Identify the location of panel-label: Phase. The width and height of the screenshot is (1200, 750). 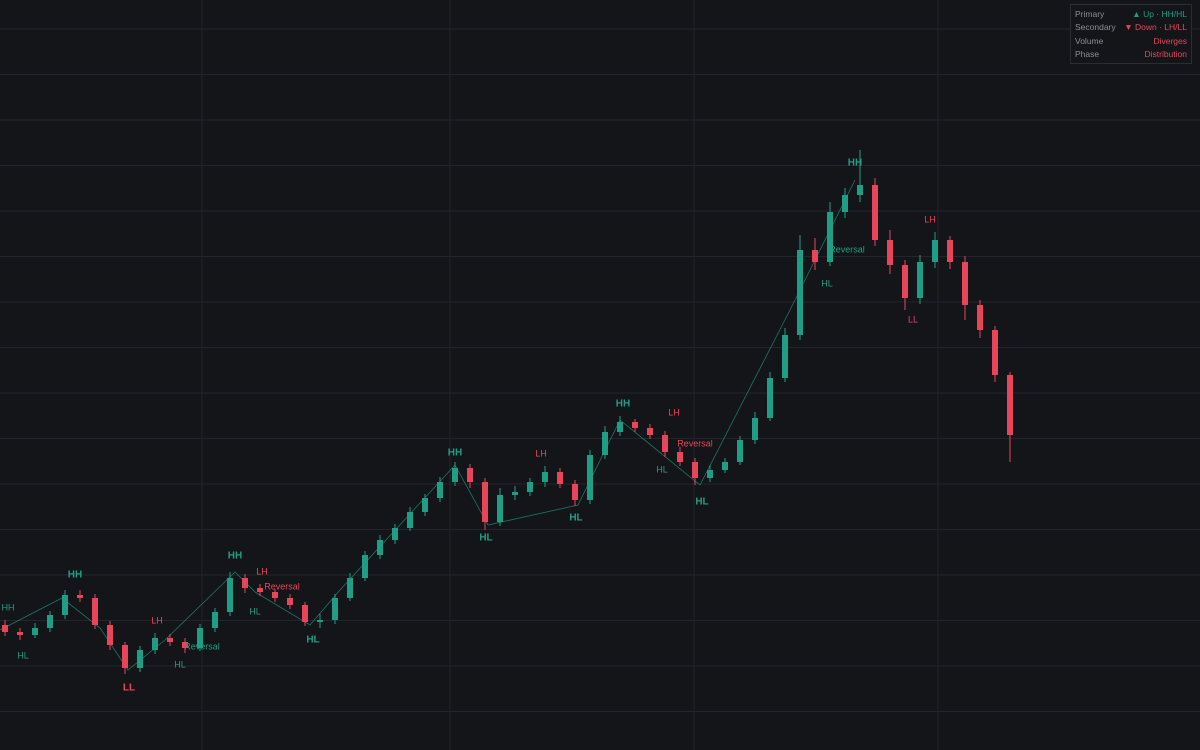
(1087, 54).